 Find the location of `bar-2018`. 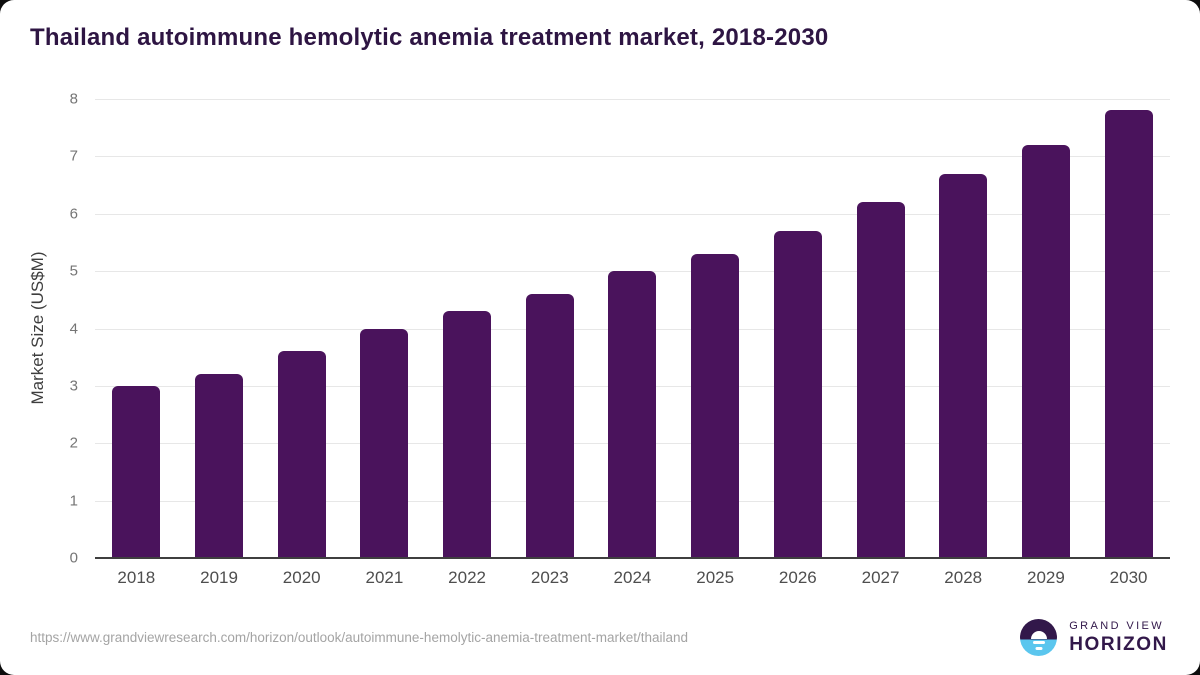

bar-2018 is located at coordinates (136, 471).